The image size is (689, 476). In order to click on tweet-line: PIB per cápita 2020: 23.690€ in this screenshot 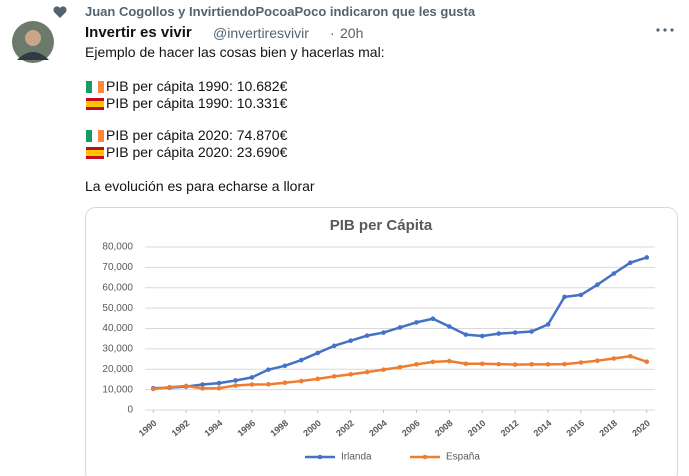, I will do `click(197, 152)`.